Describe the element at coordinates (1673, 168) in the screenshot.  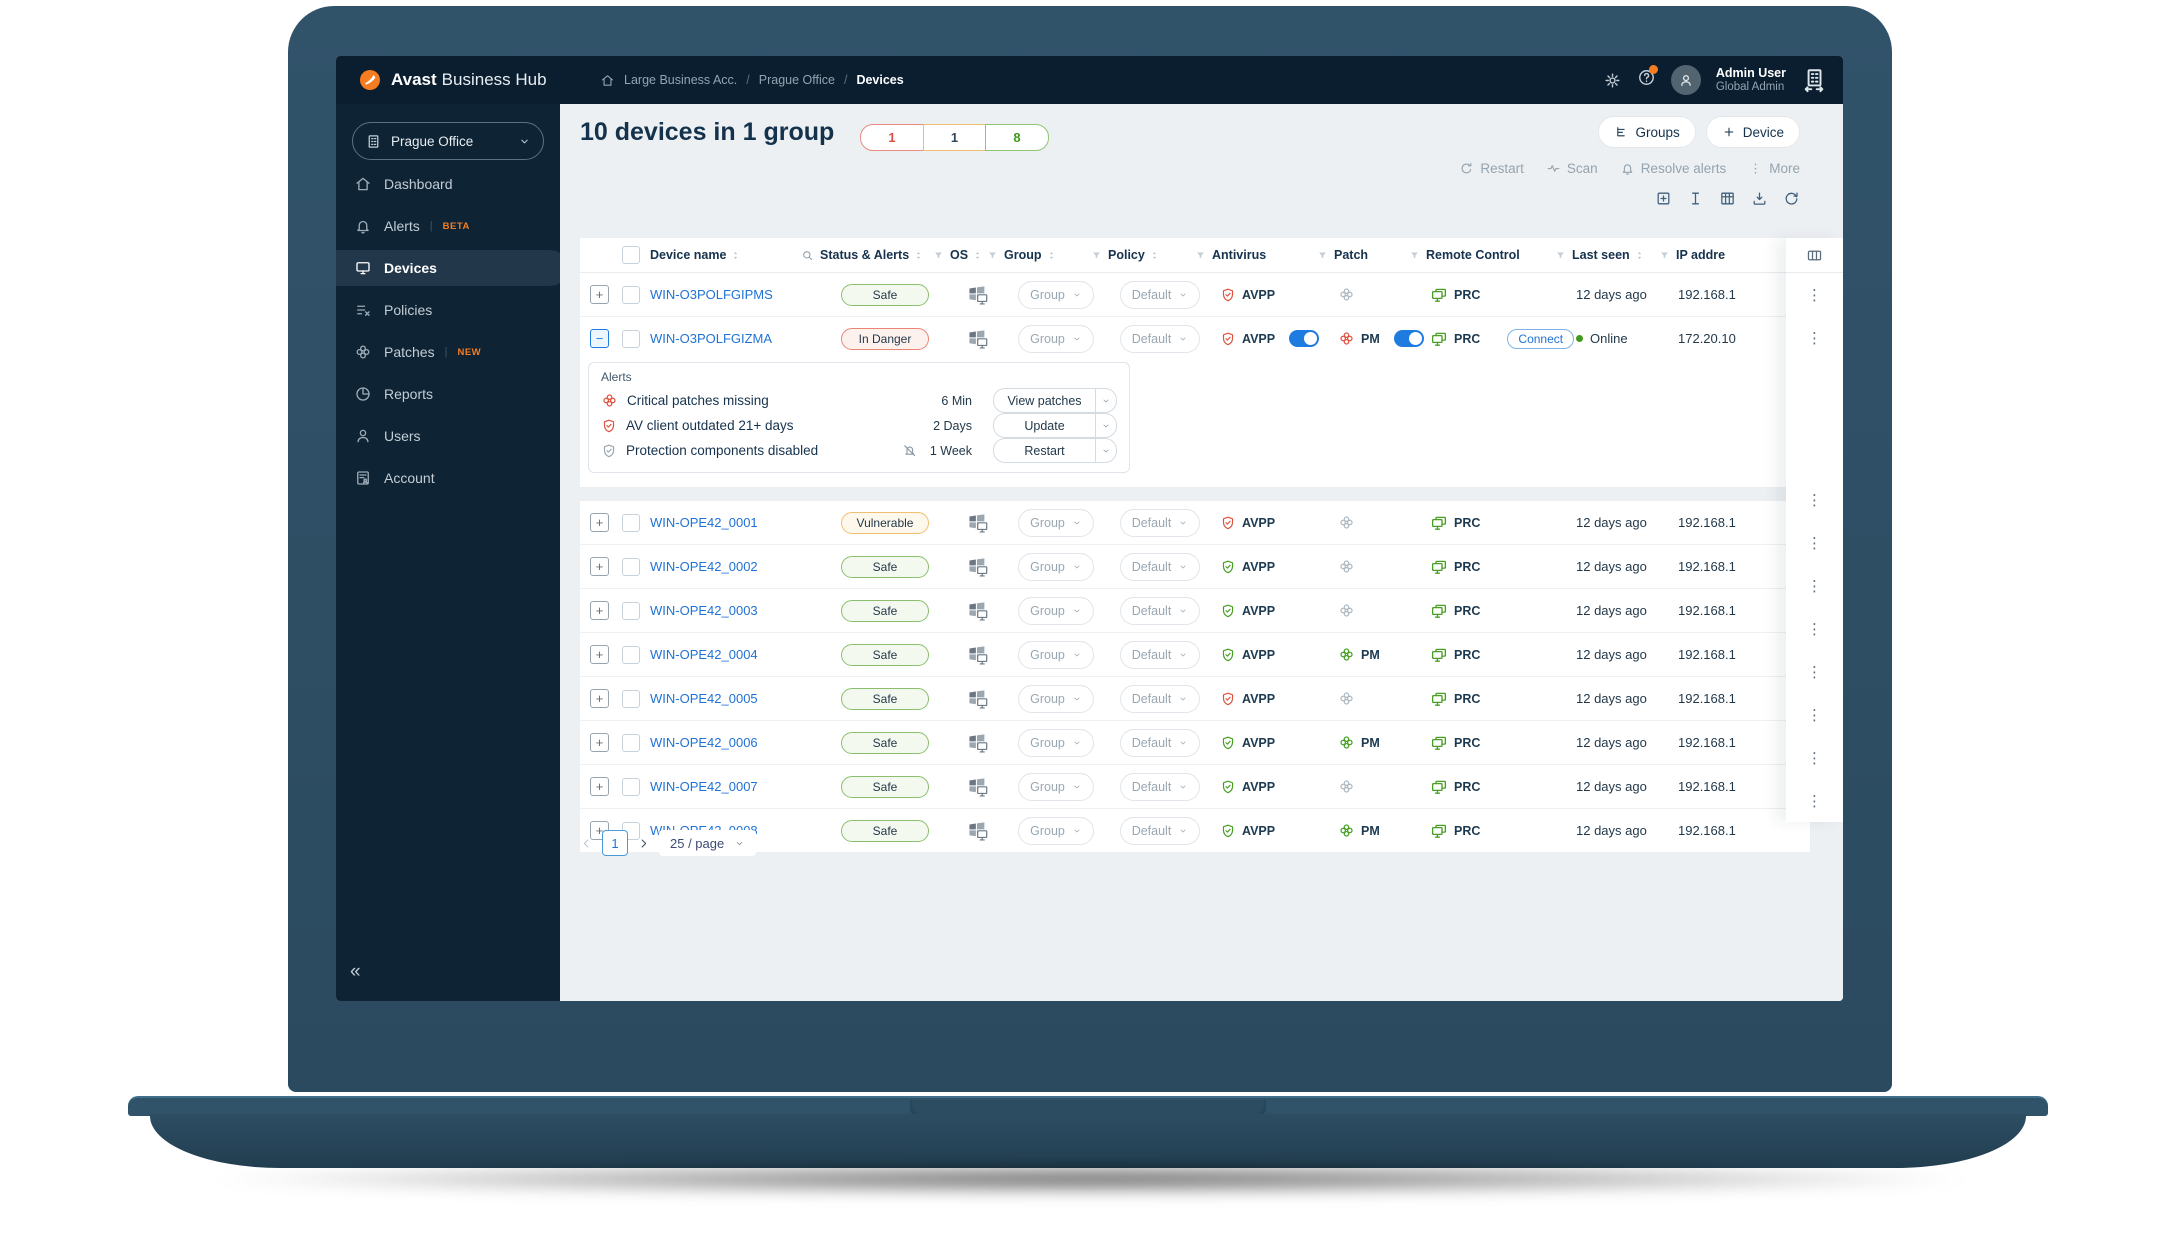
I see `action-resolve-alerts: Resolve alerts` at that location.